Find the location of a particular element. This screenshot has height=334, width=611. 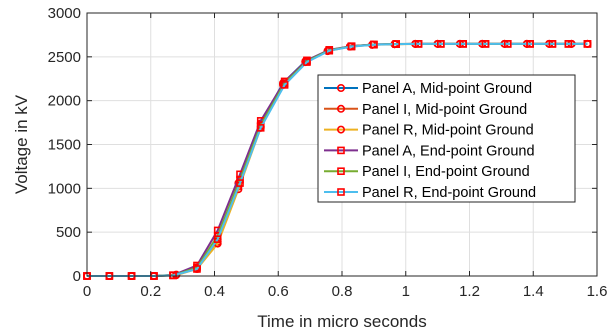

legend-entry: Panel I, End-point Ground is located at coordinates (427, 172).